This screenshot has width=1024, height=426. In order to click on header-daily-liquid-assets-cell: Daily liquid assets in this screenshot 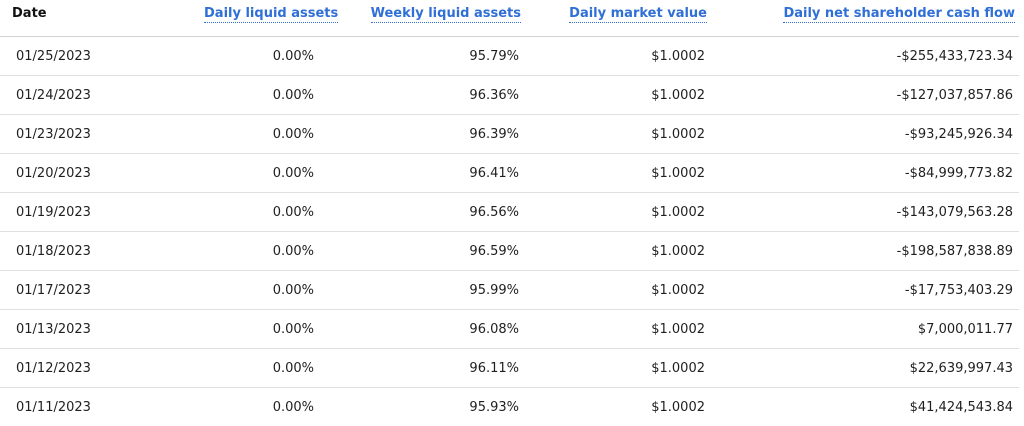, I will do `click(260, 18)`.